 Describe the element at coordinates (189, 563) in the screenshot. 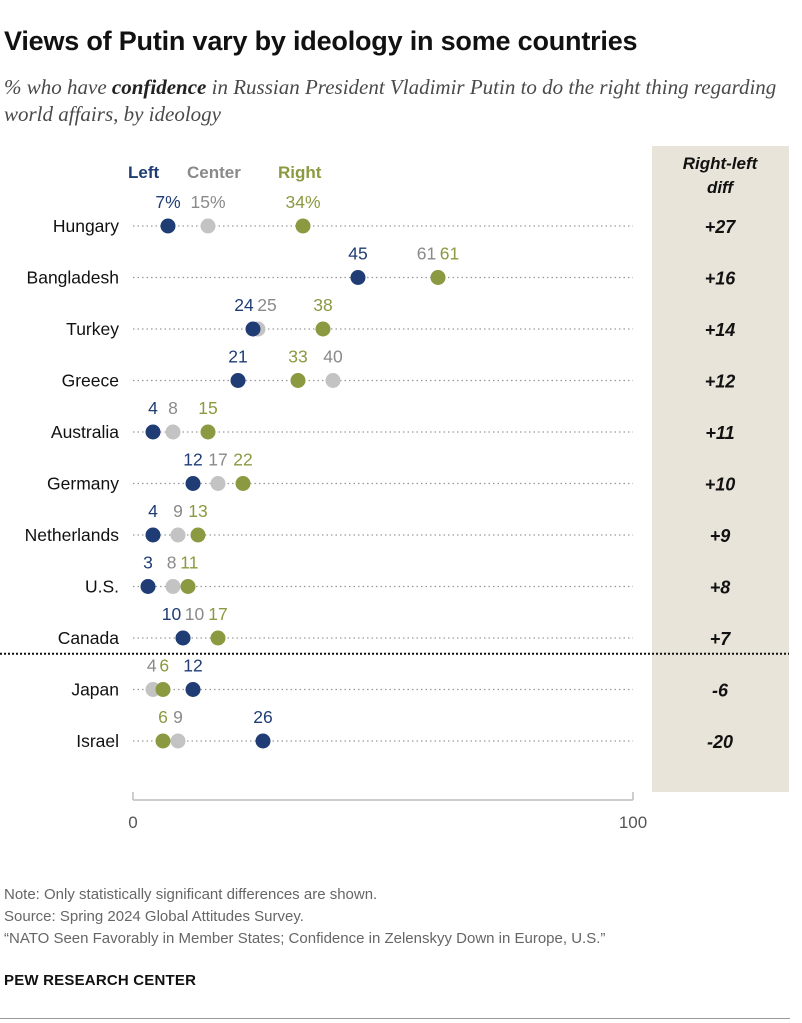

I see `value-label-right: 11` at that location.